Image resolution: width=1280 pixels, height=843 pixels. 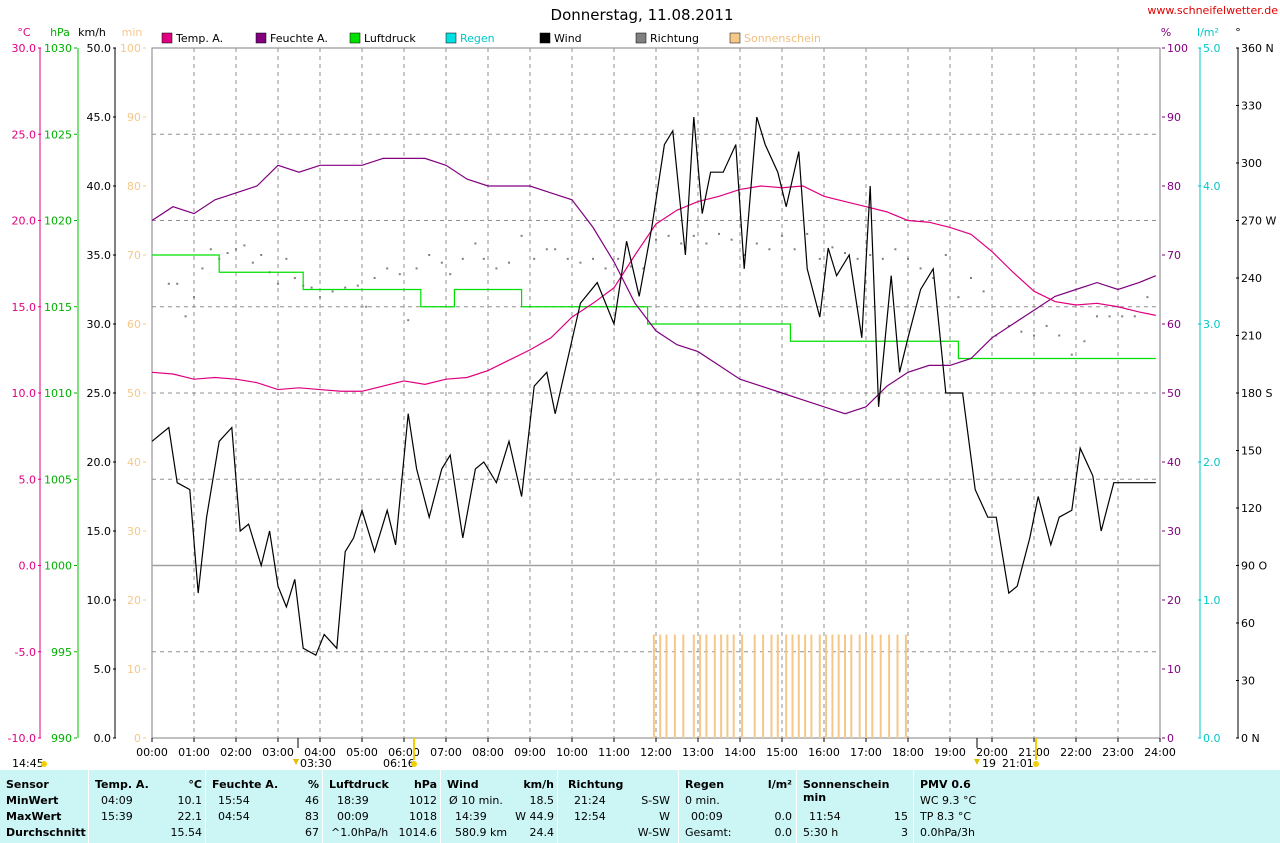 What do you see at coordinates (1256, 393) in the screenshot?
I see `direction-axis-tick: 180 S` at bounding box center [1256, 393].